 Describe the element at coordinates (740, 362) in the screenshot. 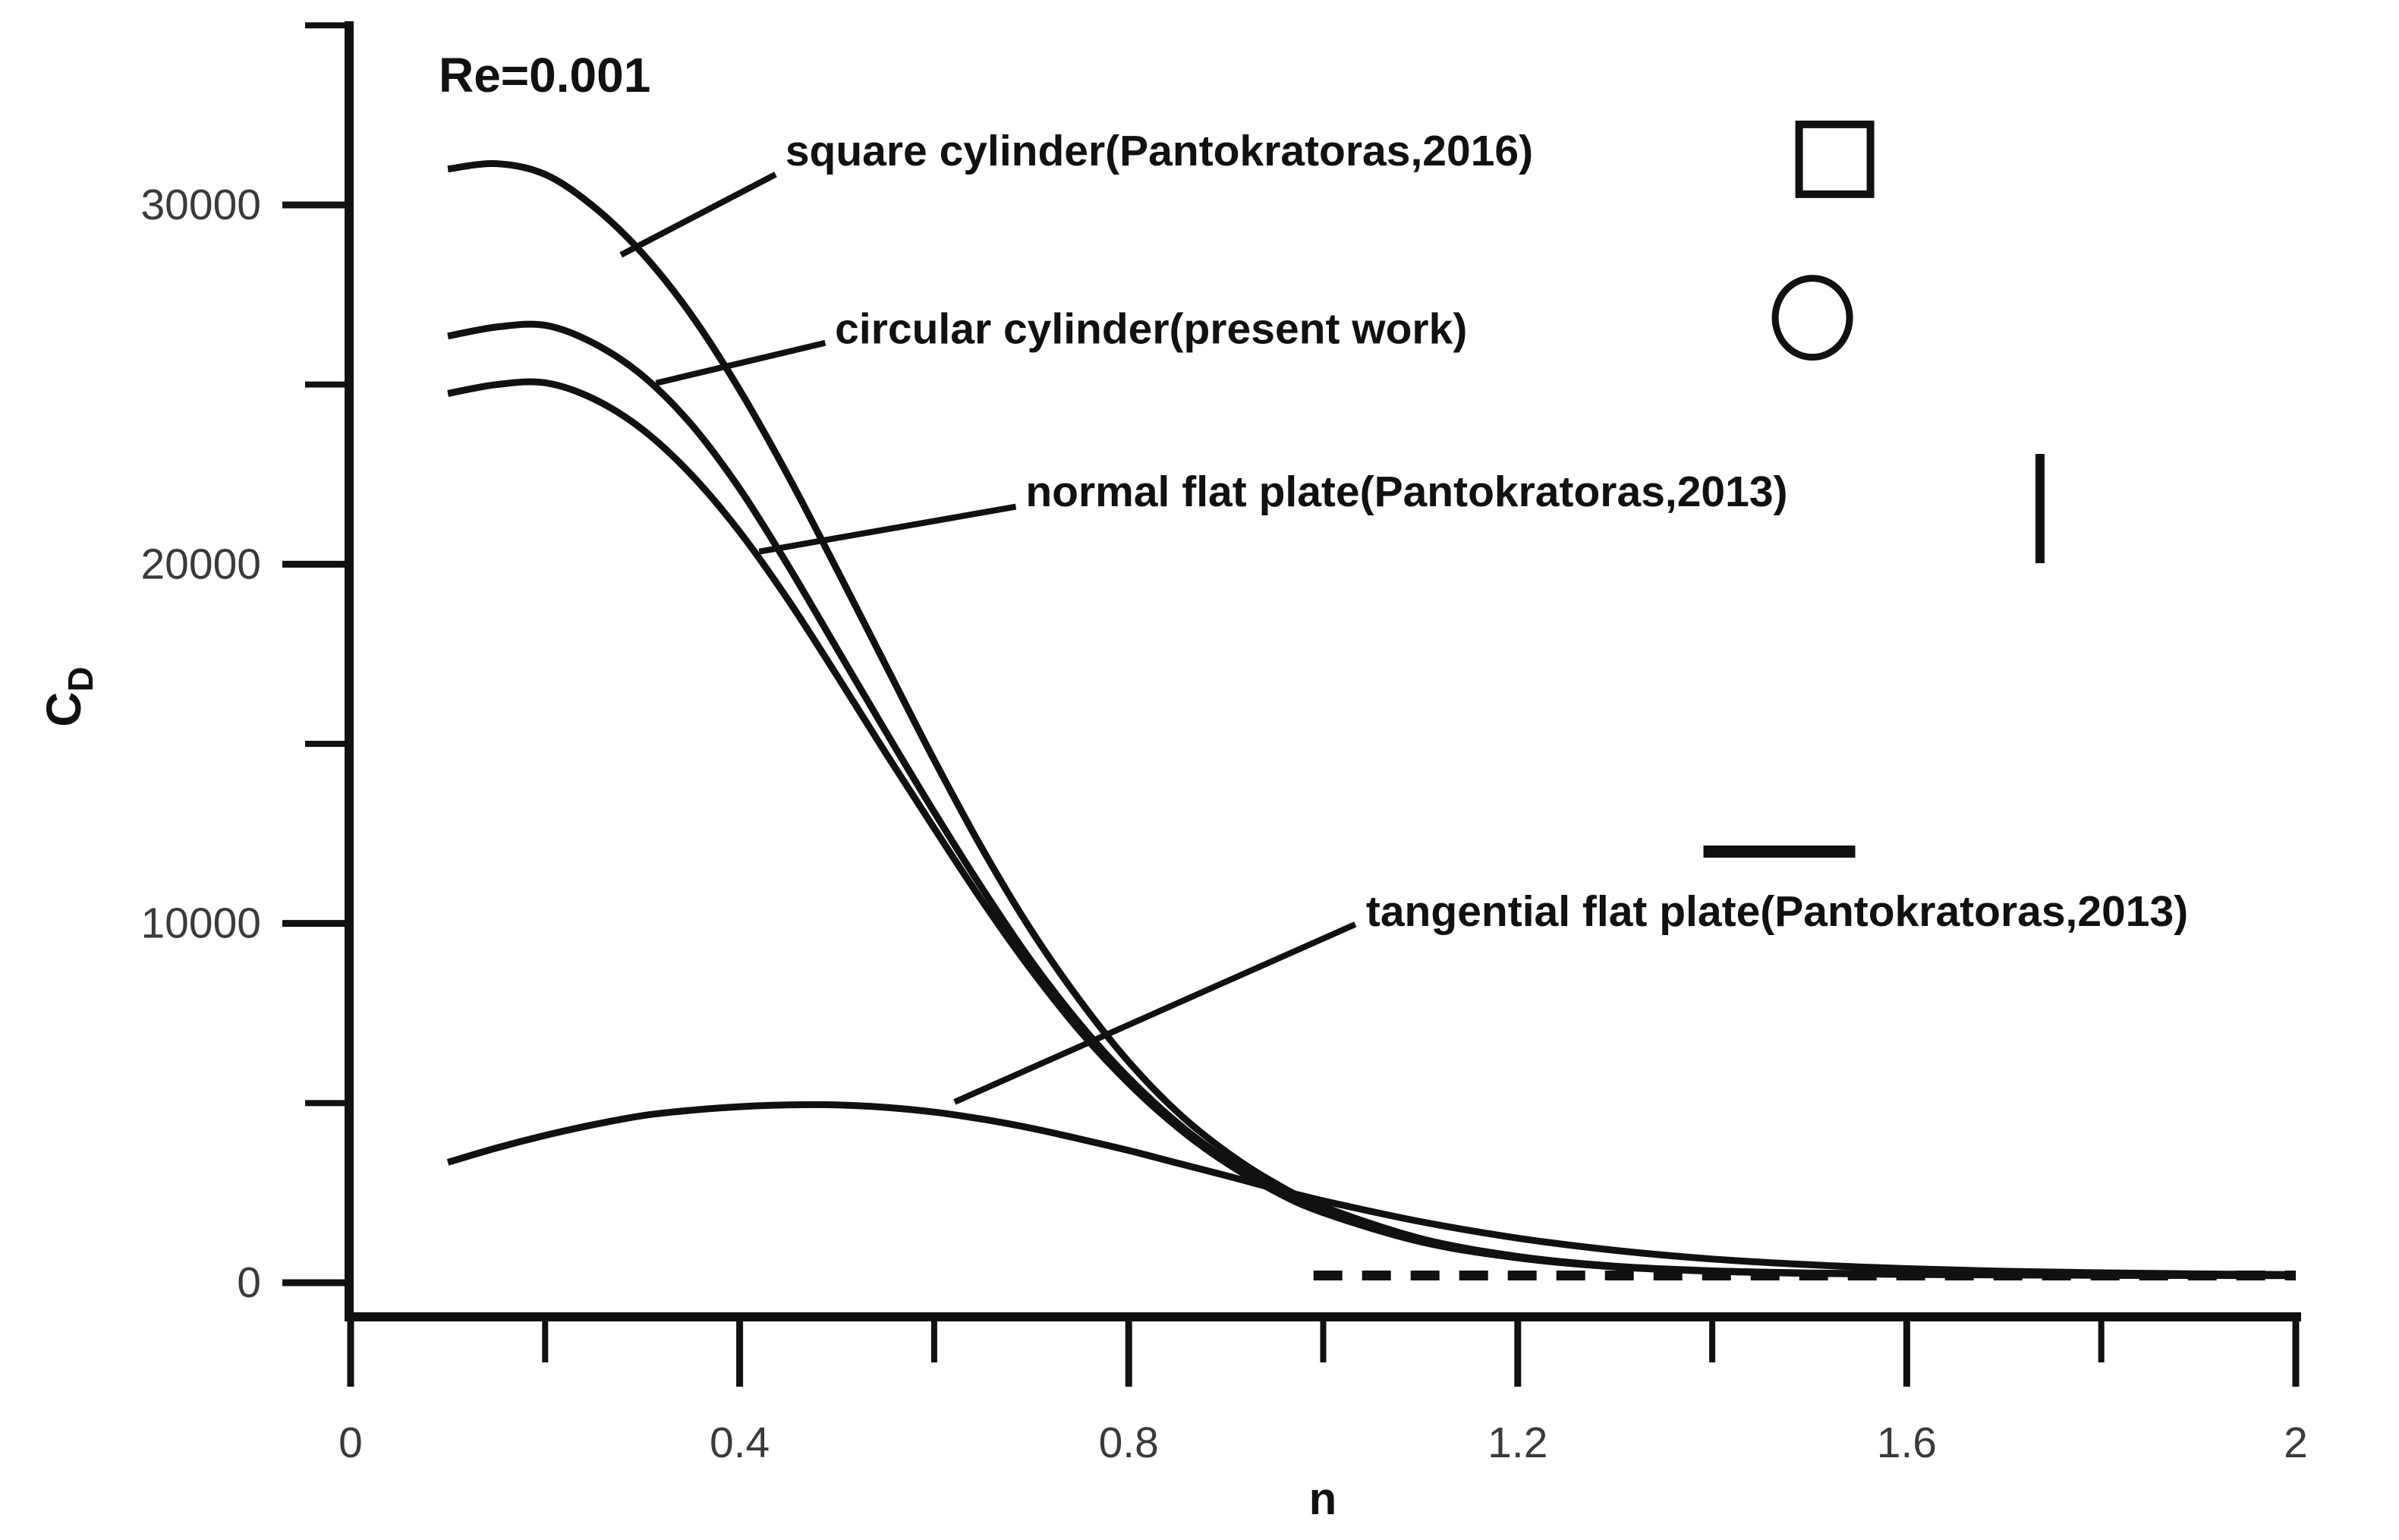

I see `leader-line-circular-cylinder` at that location.